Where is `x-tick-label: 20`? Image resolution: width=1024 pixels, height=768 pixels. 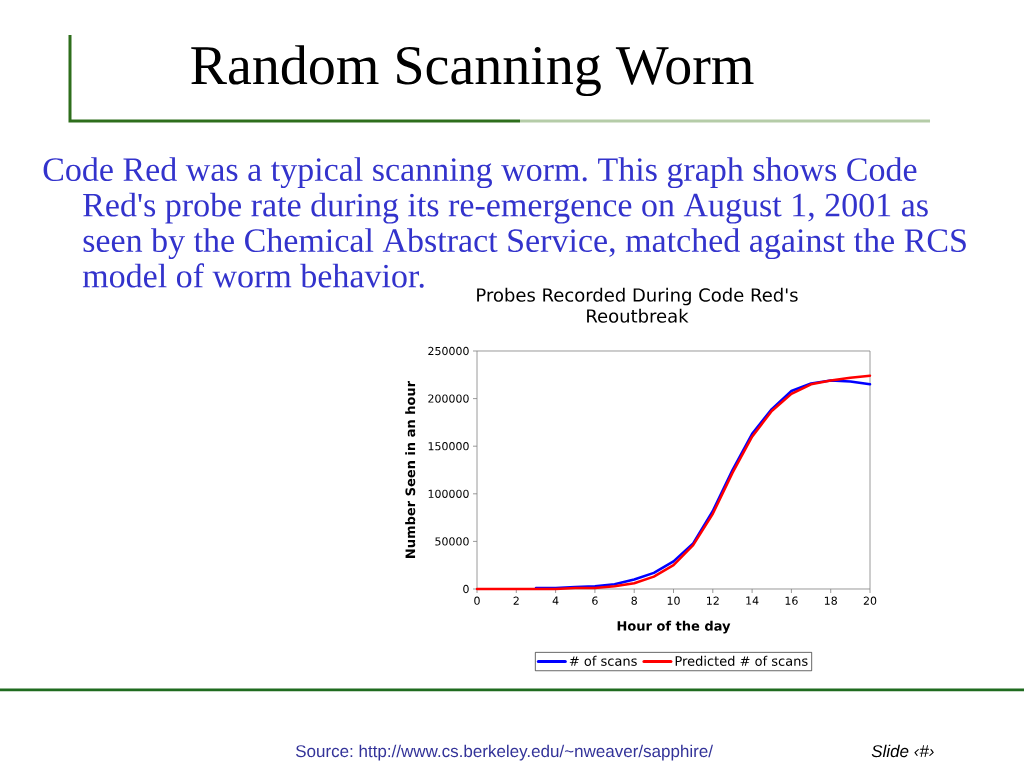 x-tick-label: 20 is located at coordinates (870, 600).